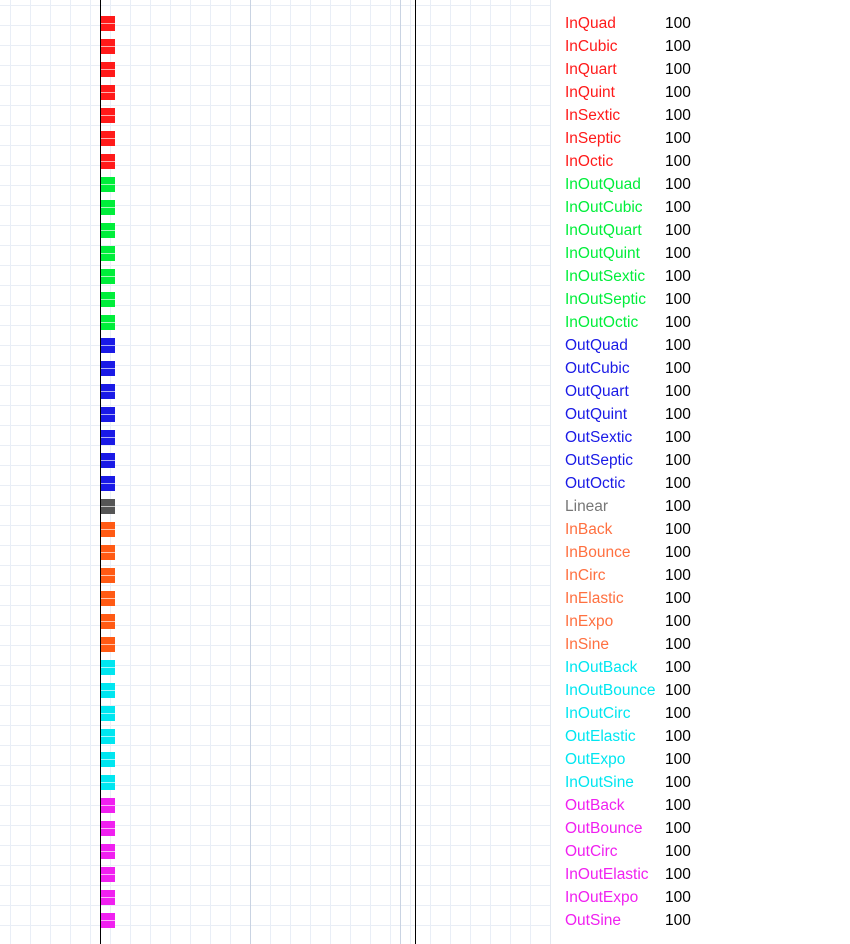  I want to click on easing-block-inexpo, so click(108, 621).